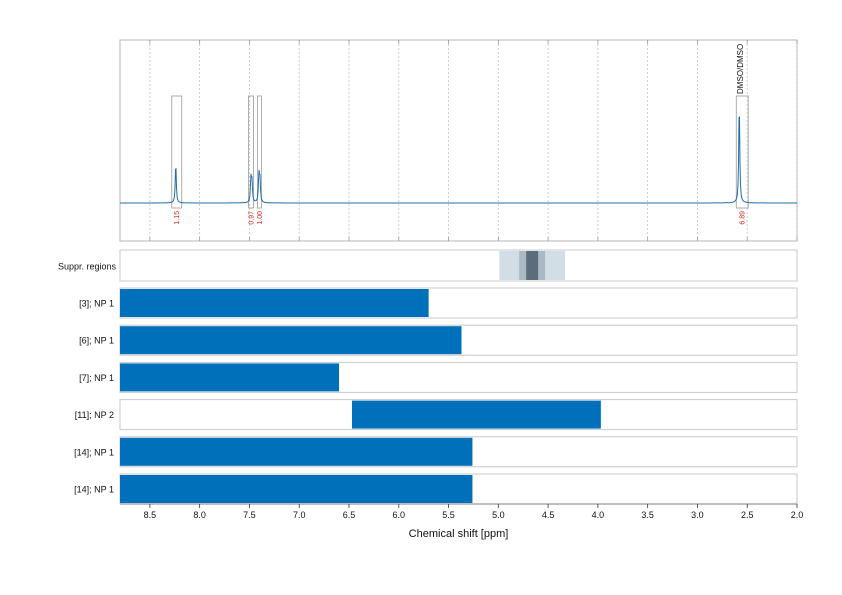 The image size is (842, 595). I want to click on integration-boxes, so click(460, 152).